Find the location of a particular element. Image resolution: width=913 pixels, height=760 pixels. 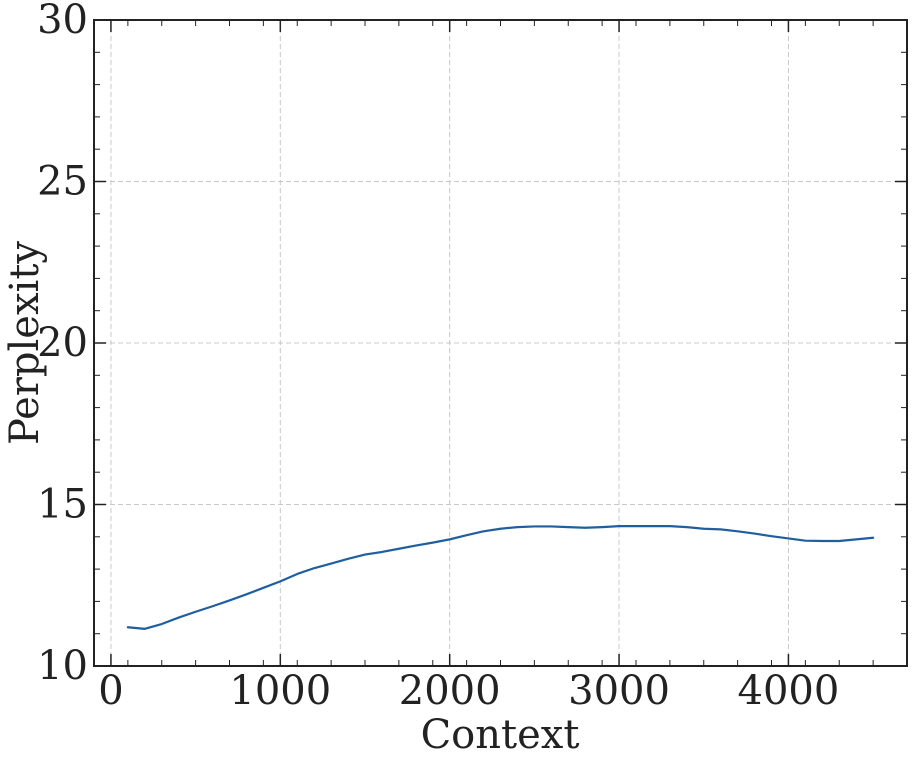

x-axis-label: Context is located at coordinates (500, 735).